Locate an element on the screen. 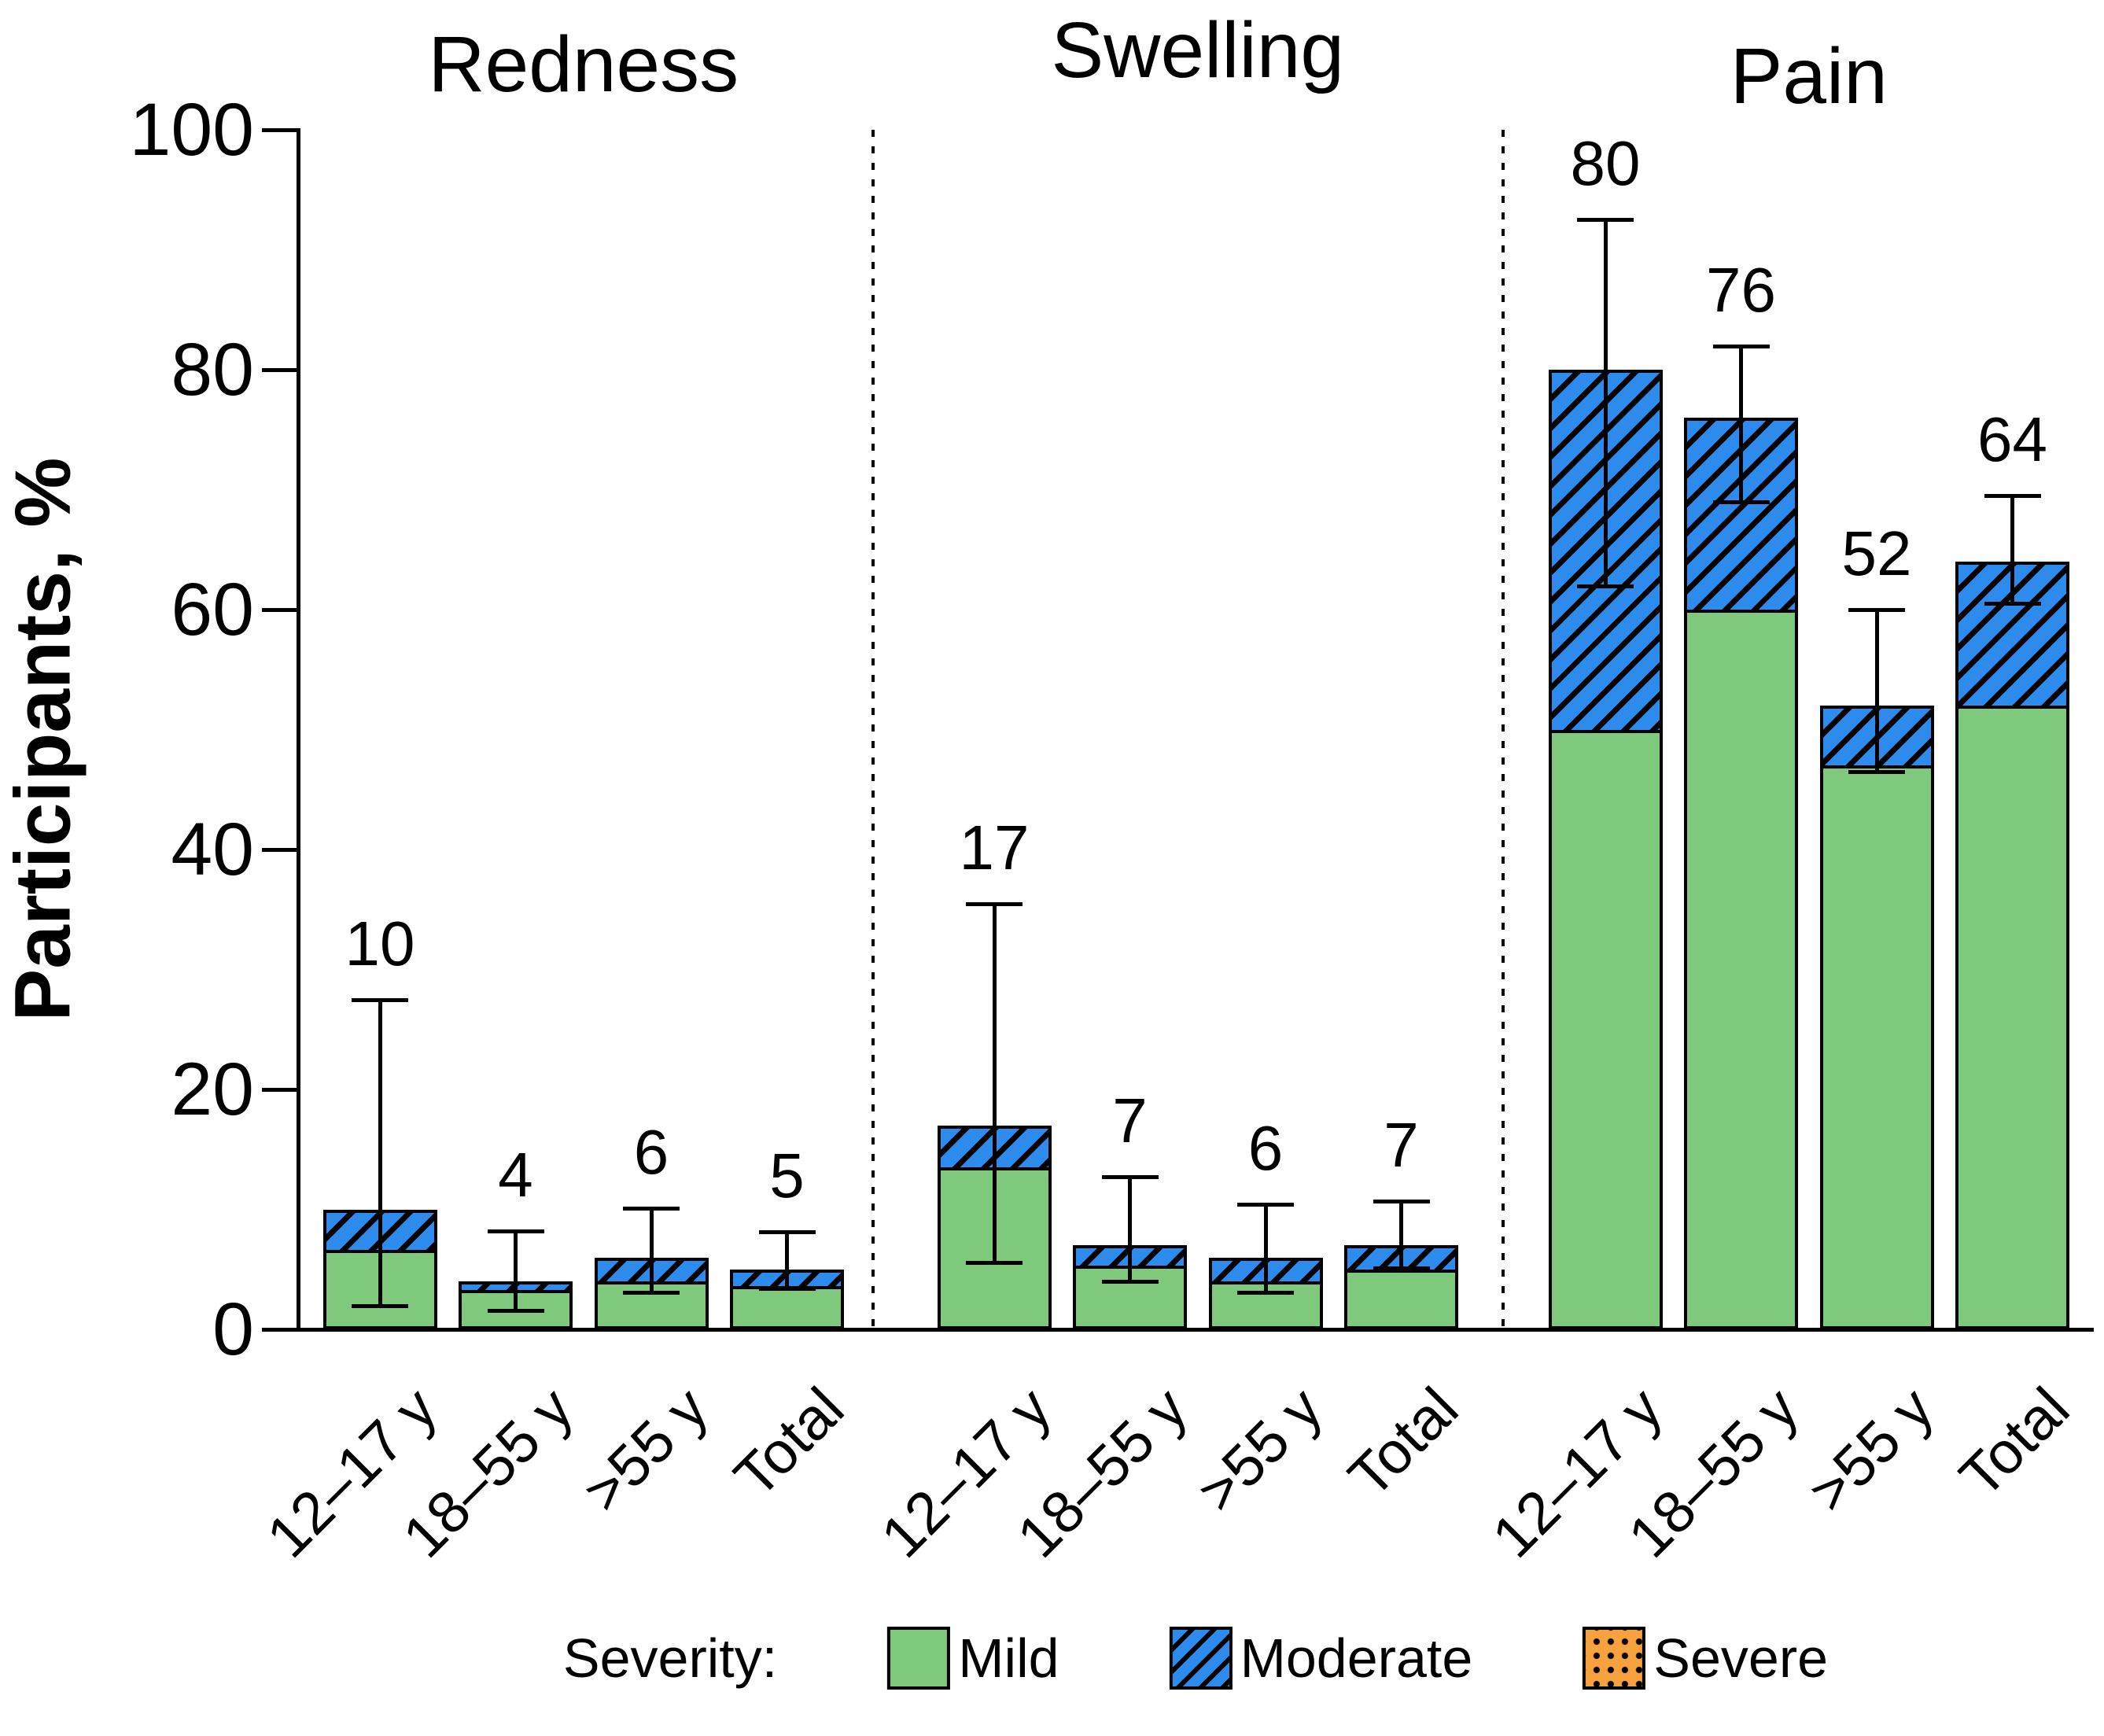  y-tick-label: 60 is located at coordinates (212, 609).